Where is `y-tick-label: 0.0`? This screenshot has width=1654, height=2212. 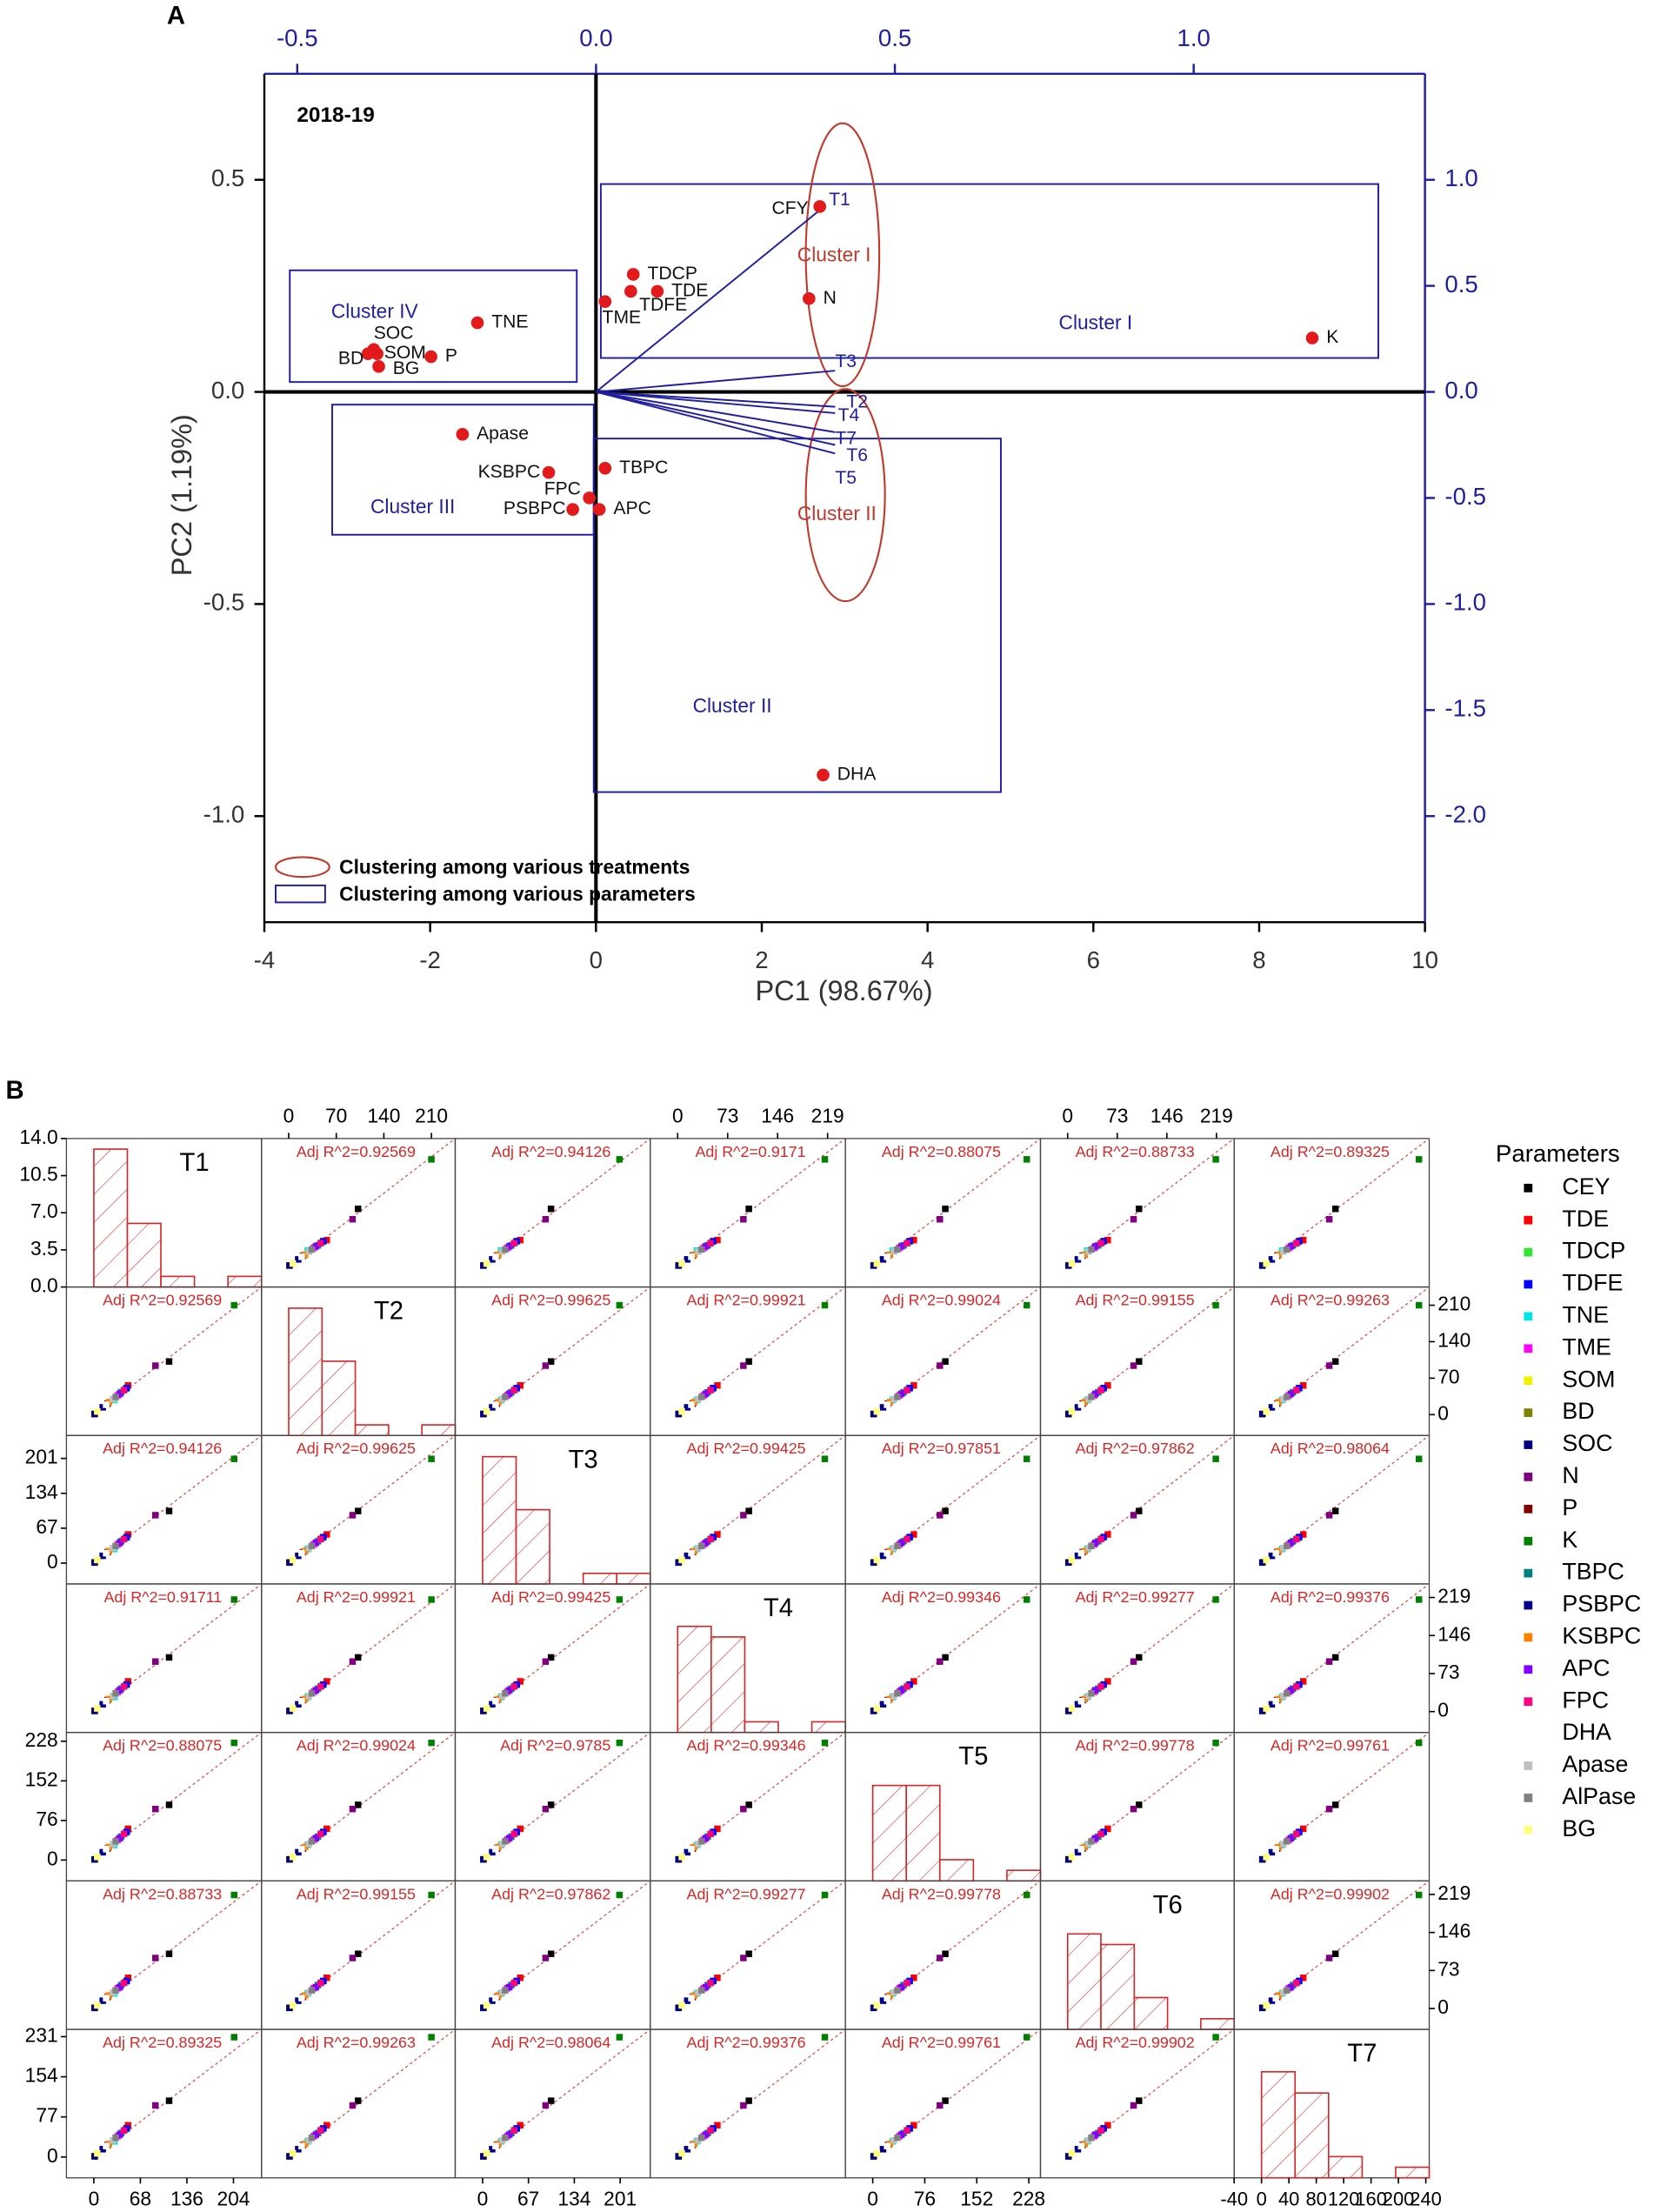 y-tick-label: 0.0 is located at coordinates (44, 1285).